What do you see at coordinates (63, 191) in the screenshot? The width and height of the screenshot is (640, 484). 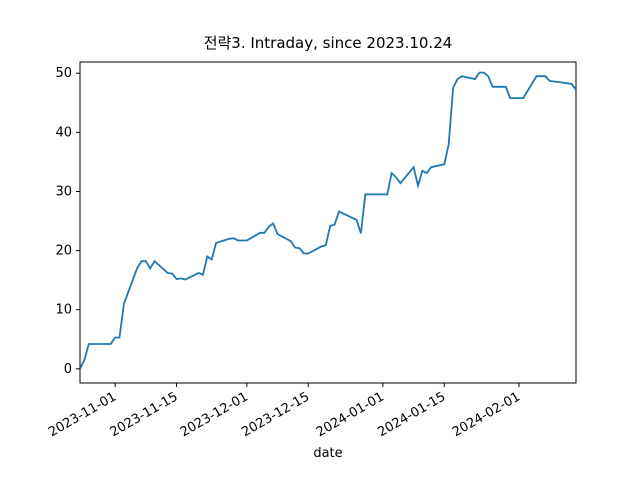 I see `y-tick-label: 30` at bounding box center [63, 191].